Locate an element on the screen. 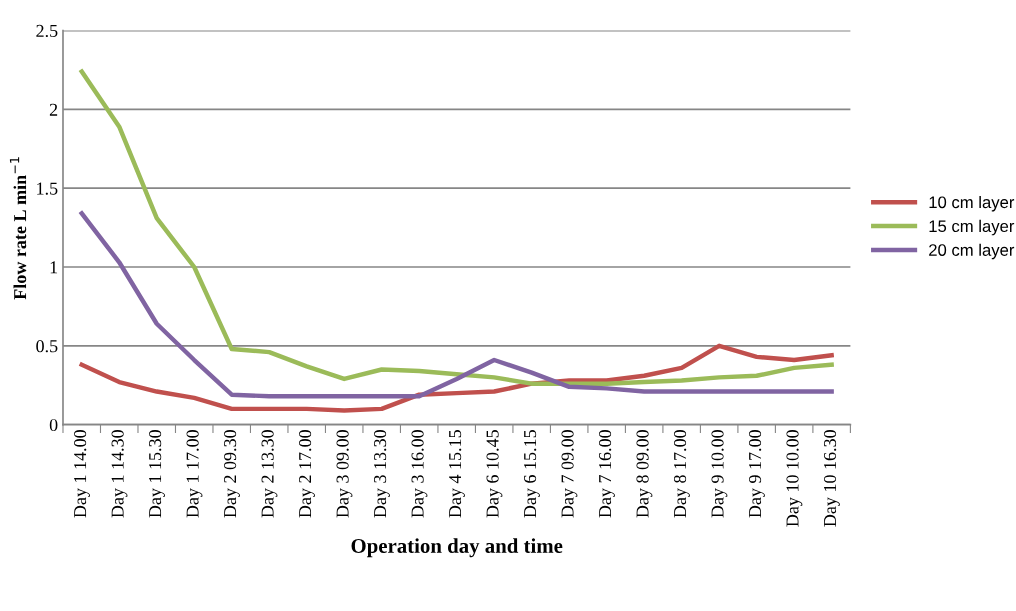 The height and width of the screenshot is (611, 1016). y-tick-label: 0.5 is located at coordinates (47, 346).